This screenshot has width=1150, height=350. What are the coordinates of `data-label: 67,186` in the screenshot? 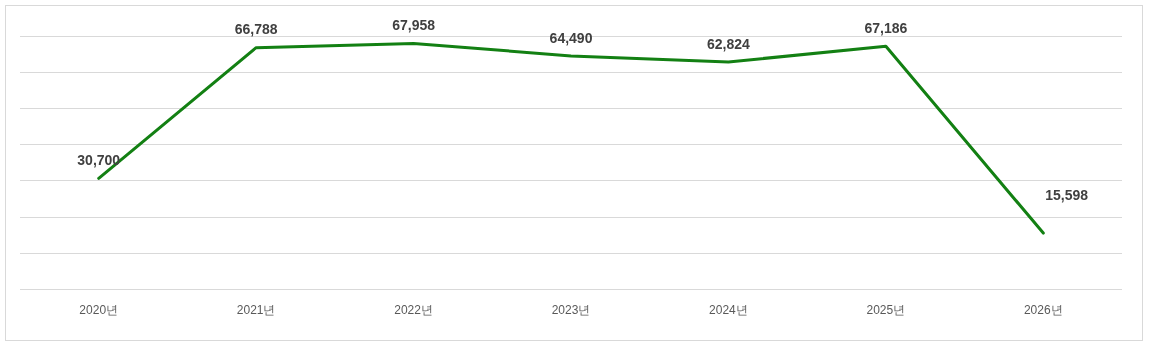 It's located at (886, 28).